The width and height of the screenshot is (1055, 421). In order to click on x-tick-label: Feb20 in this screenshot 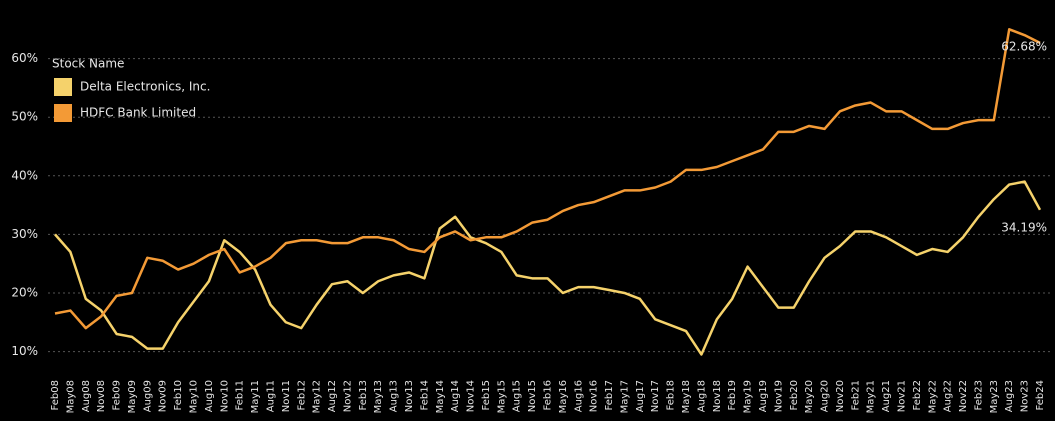, I will do `click(794, 395)`.